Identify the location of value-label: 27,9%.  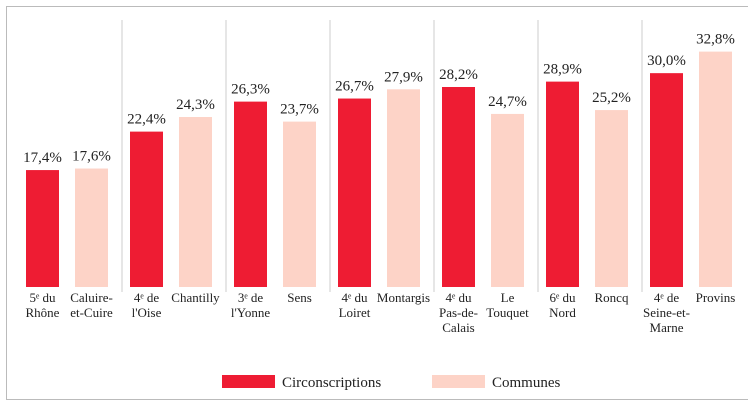
(403, 77).